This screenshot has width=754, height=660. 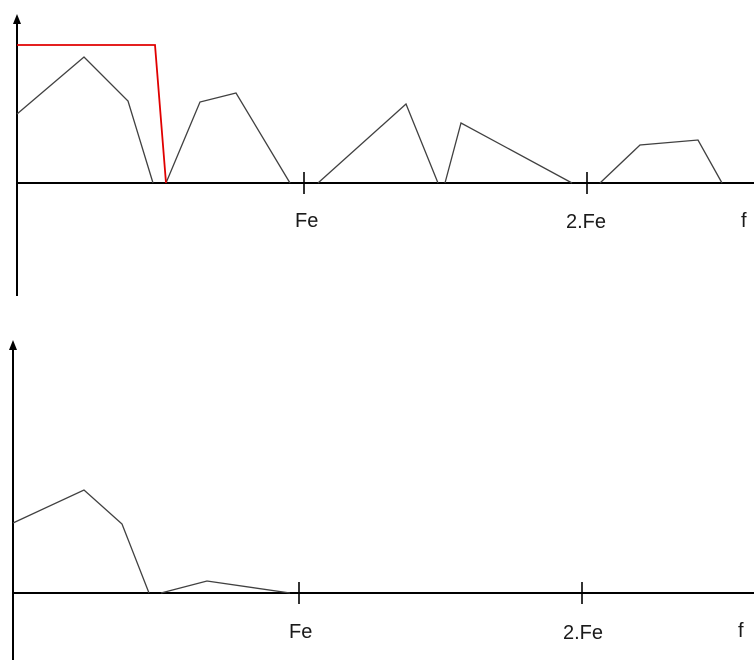 I want to click on top-x-axis-label: f, so click(x=744, y=221).